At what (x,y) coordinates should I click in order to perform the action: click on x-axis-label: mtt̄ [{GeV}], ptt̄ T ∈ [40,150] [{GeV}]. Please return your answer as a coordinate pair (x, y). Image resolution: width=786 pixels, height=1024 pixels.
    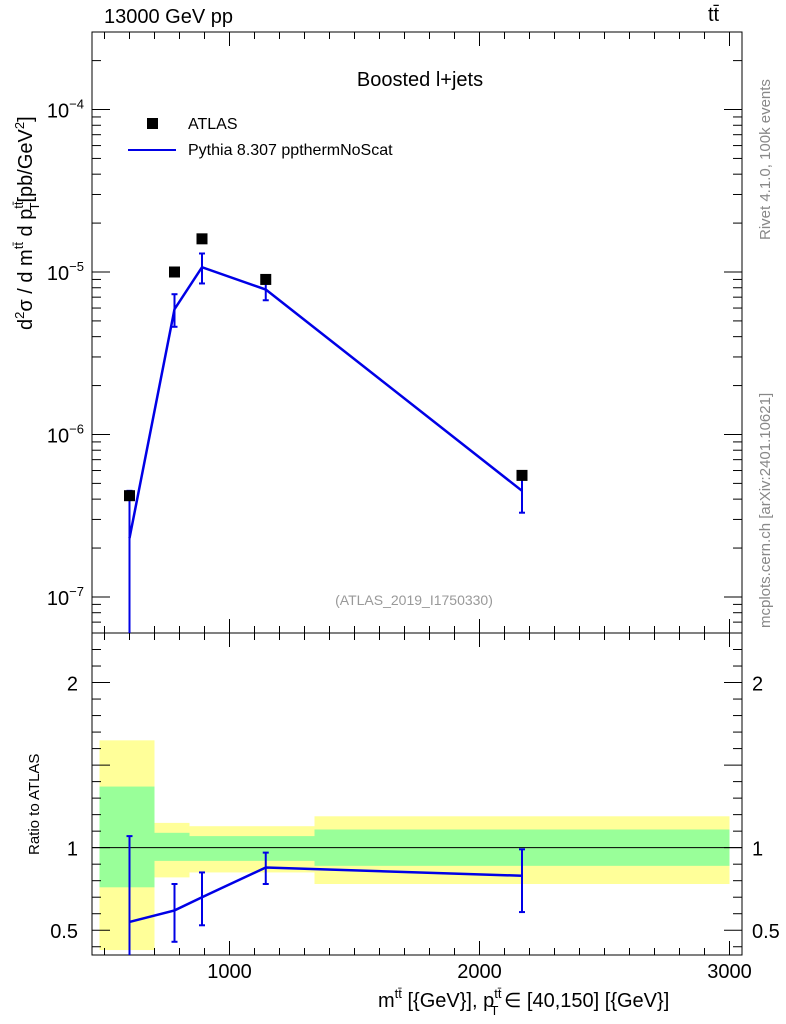
    Looking at the image, I should click on (523, 1002).